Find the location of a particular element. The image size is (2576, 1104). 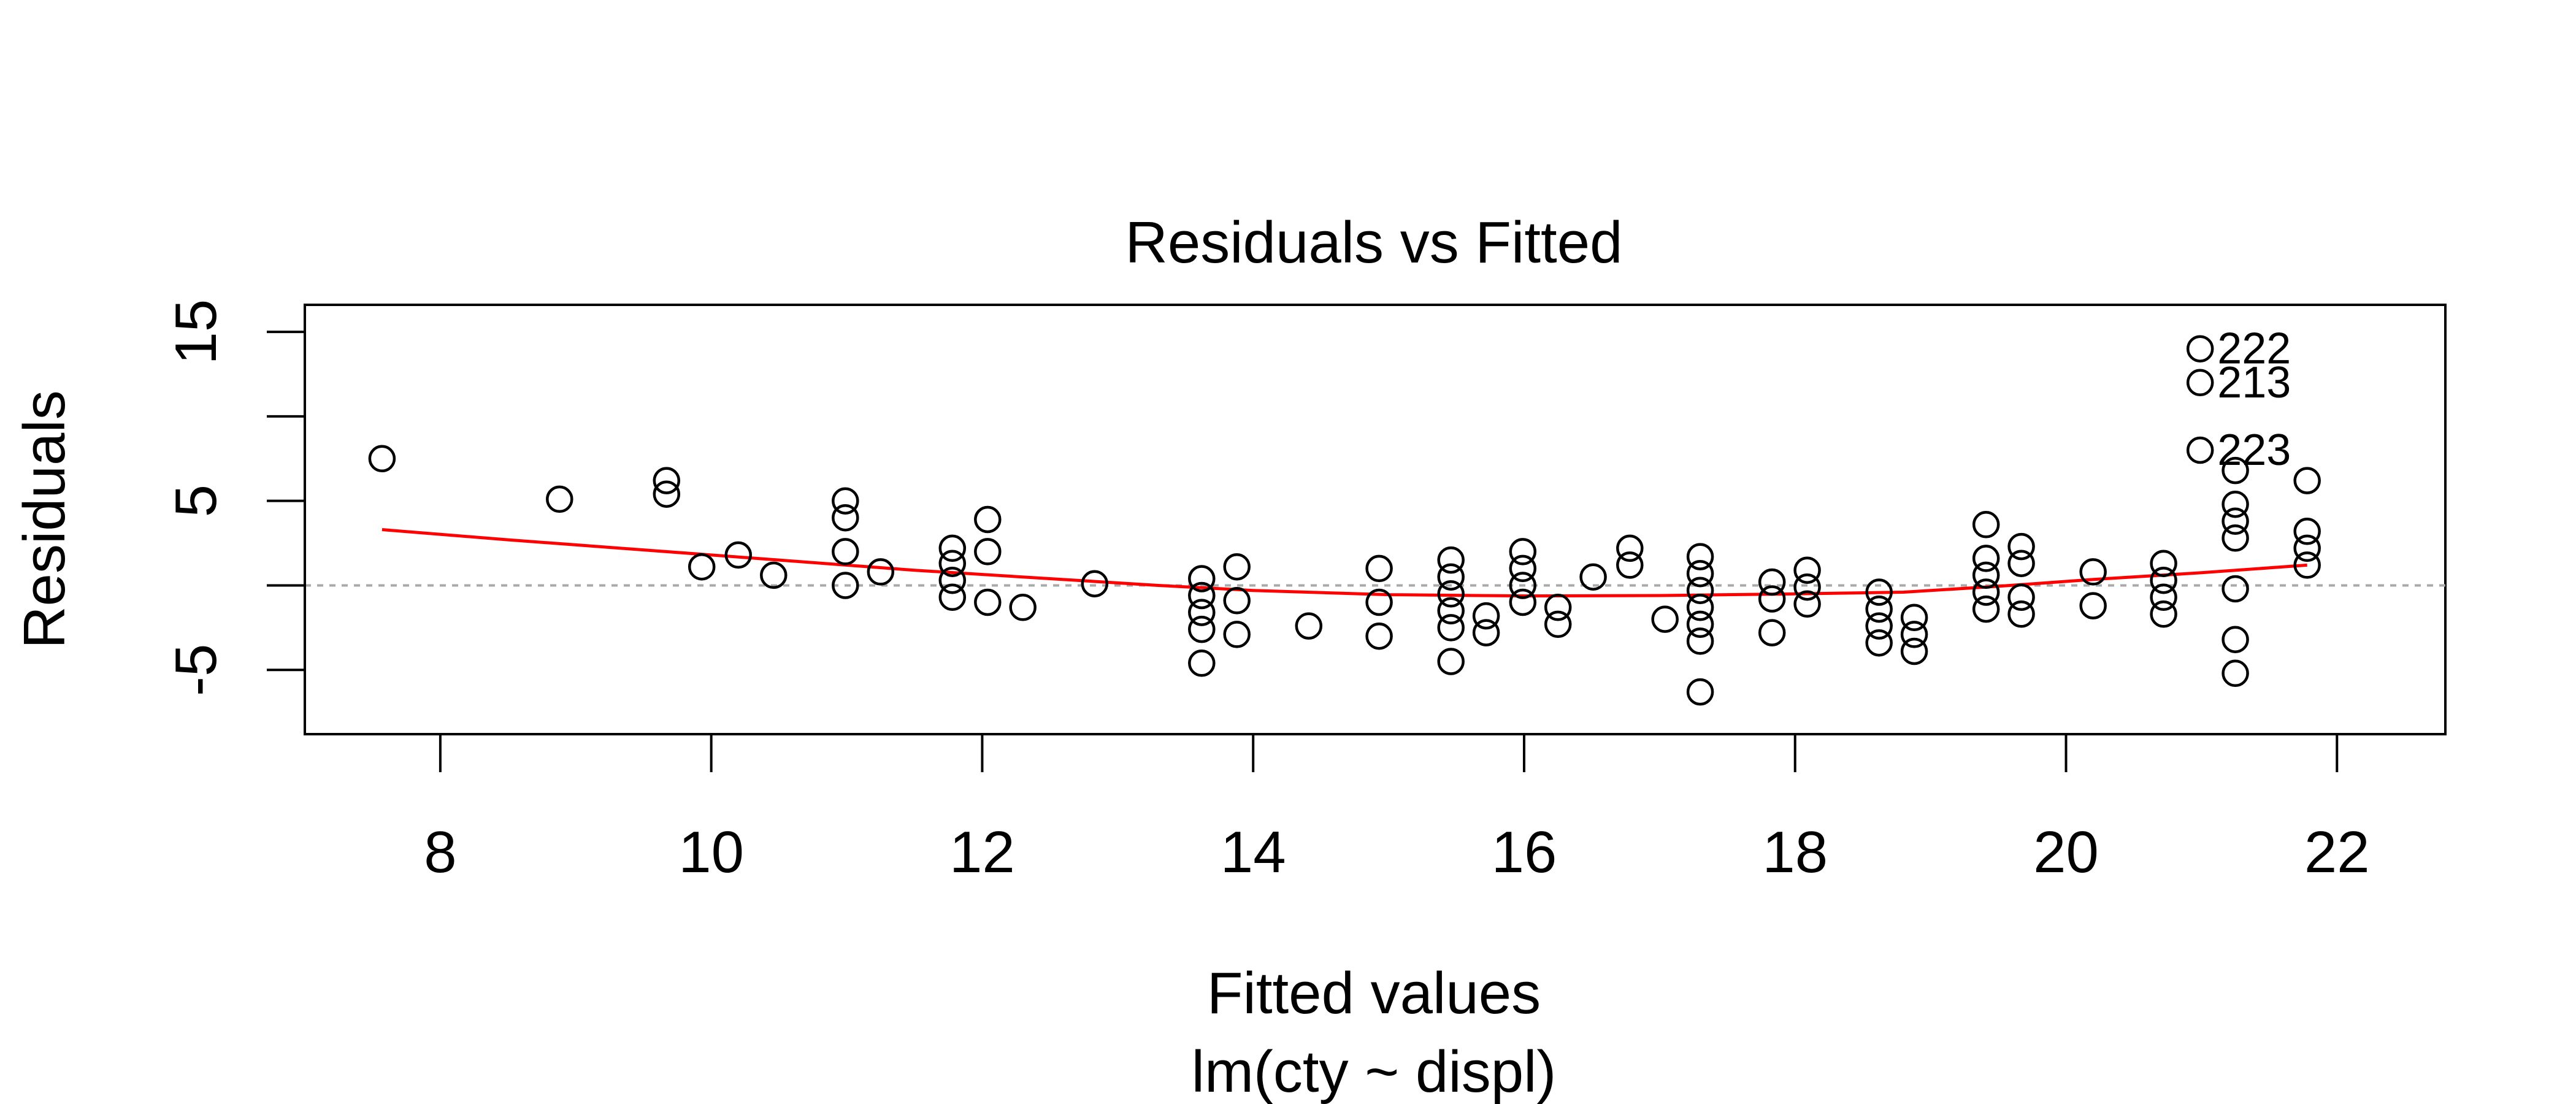

y-axis-label: Residuals is located at coordinates (44, 519).